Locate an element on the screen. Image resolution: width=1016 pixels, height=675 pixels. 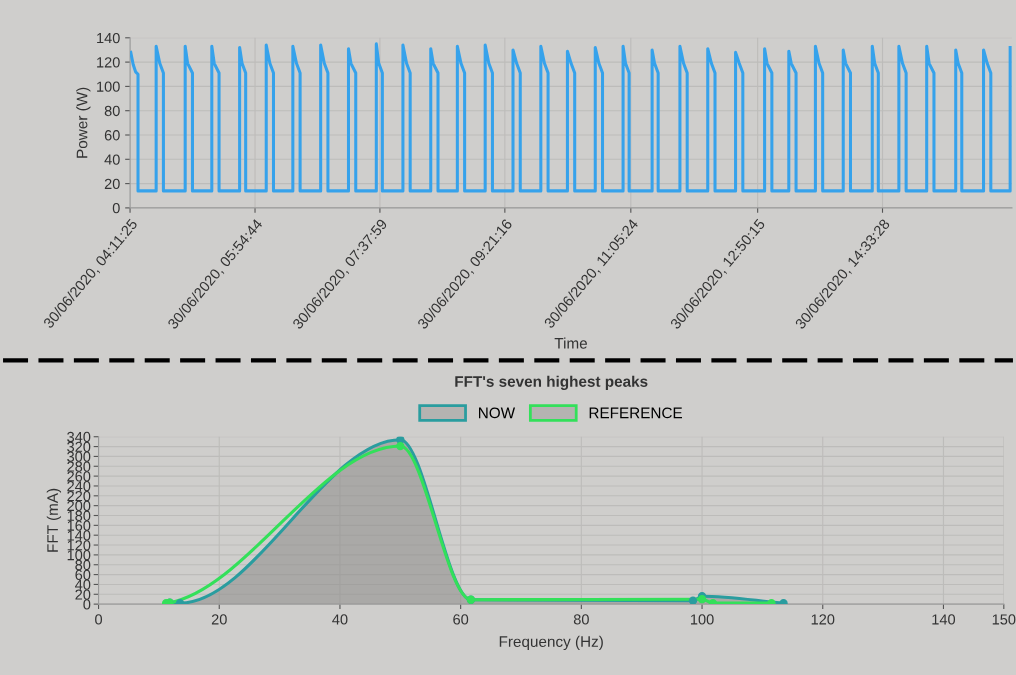
chart-title: FFT's seven highest peaks is located at coordinates (551, 382).